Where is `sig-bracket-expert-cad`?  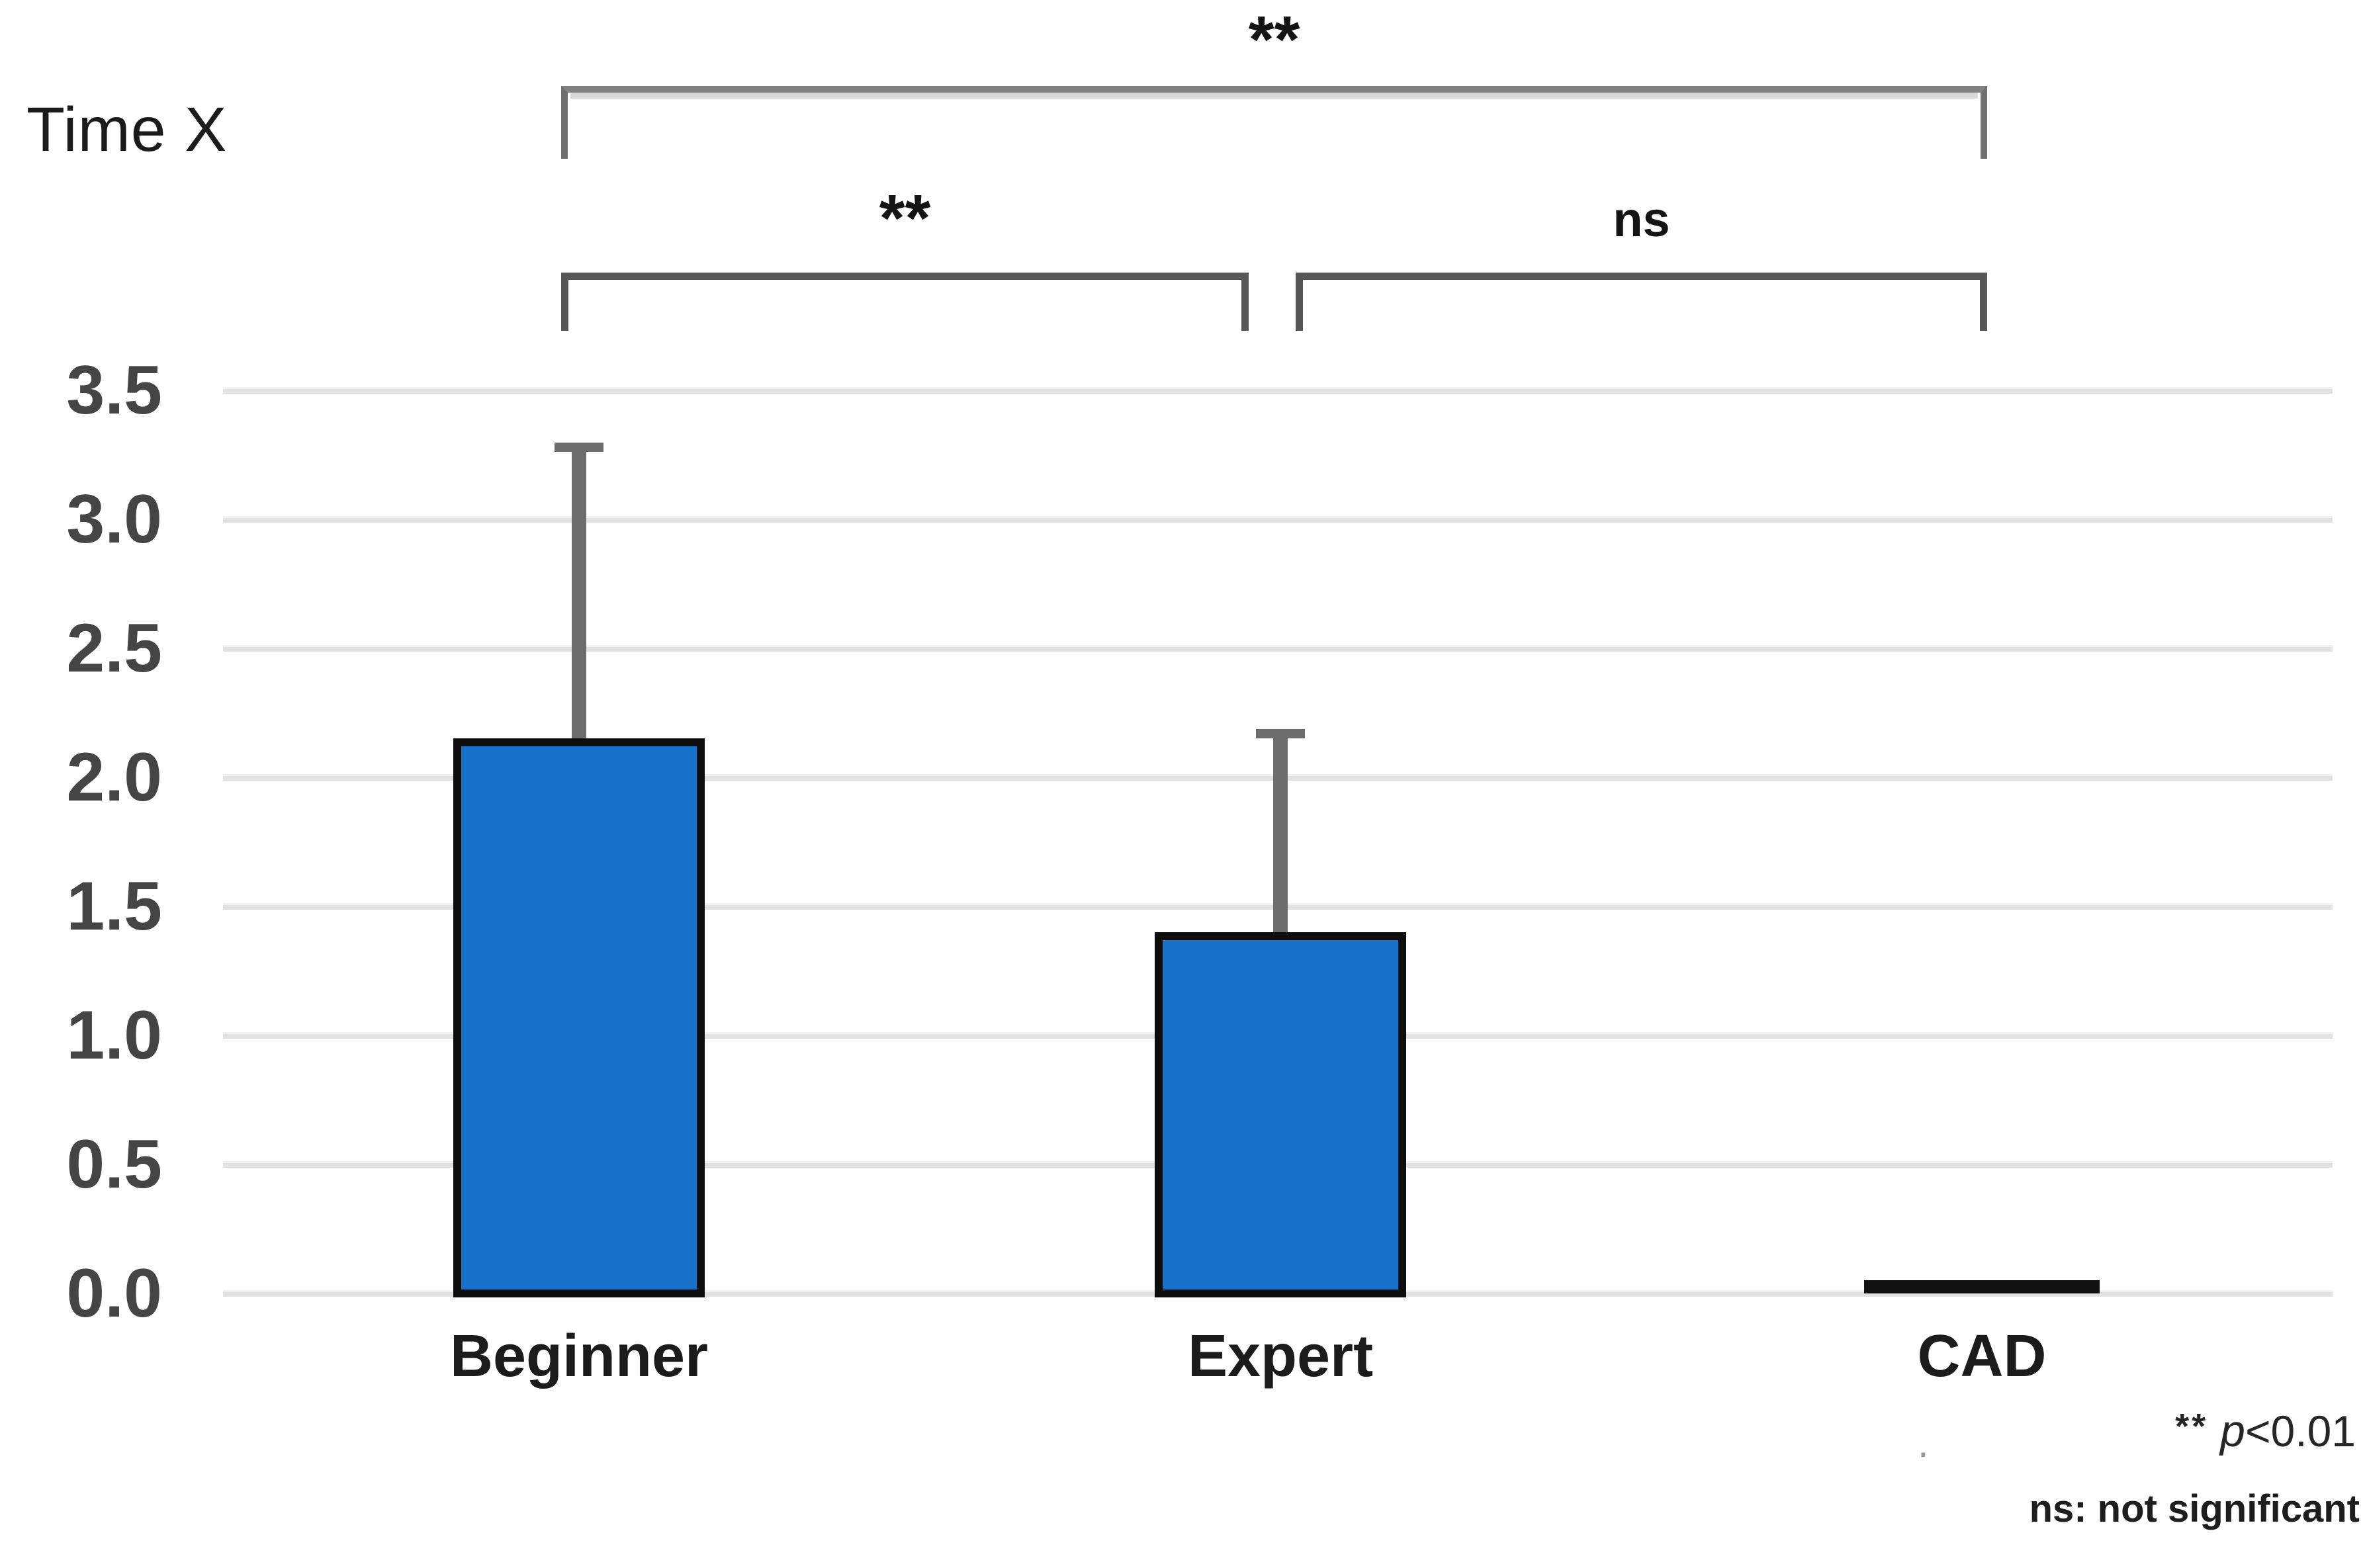 sig-bracket-expert-cad is located at coordinates (1641, 302).